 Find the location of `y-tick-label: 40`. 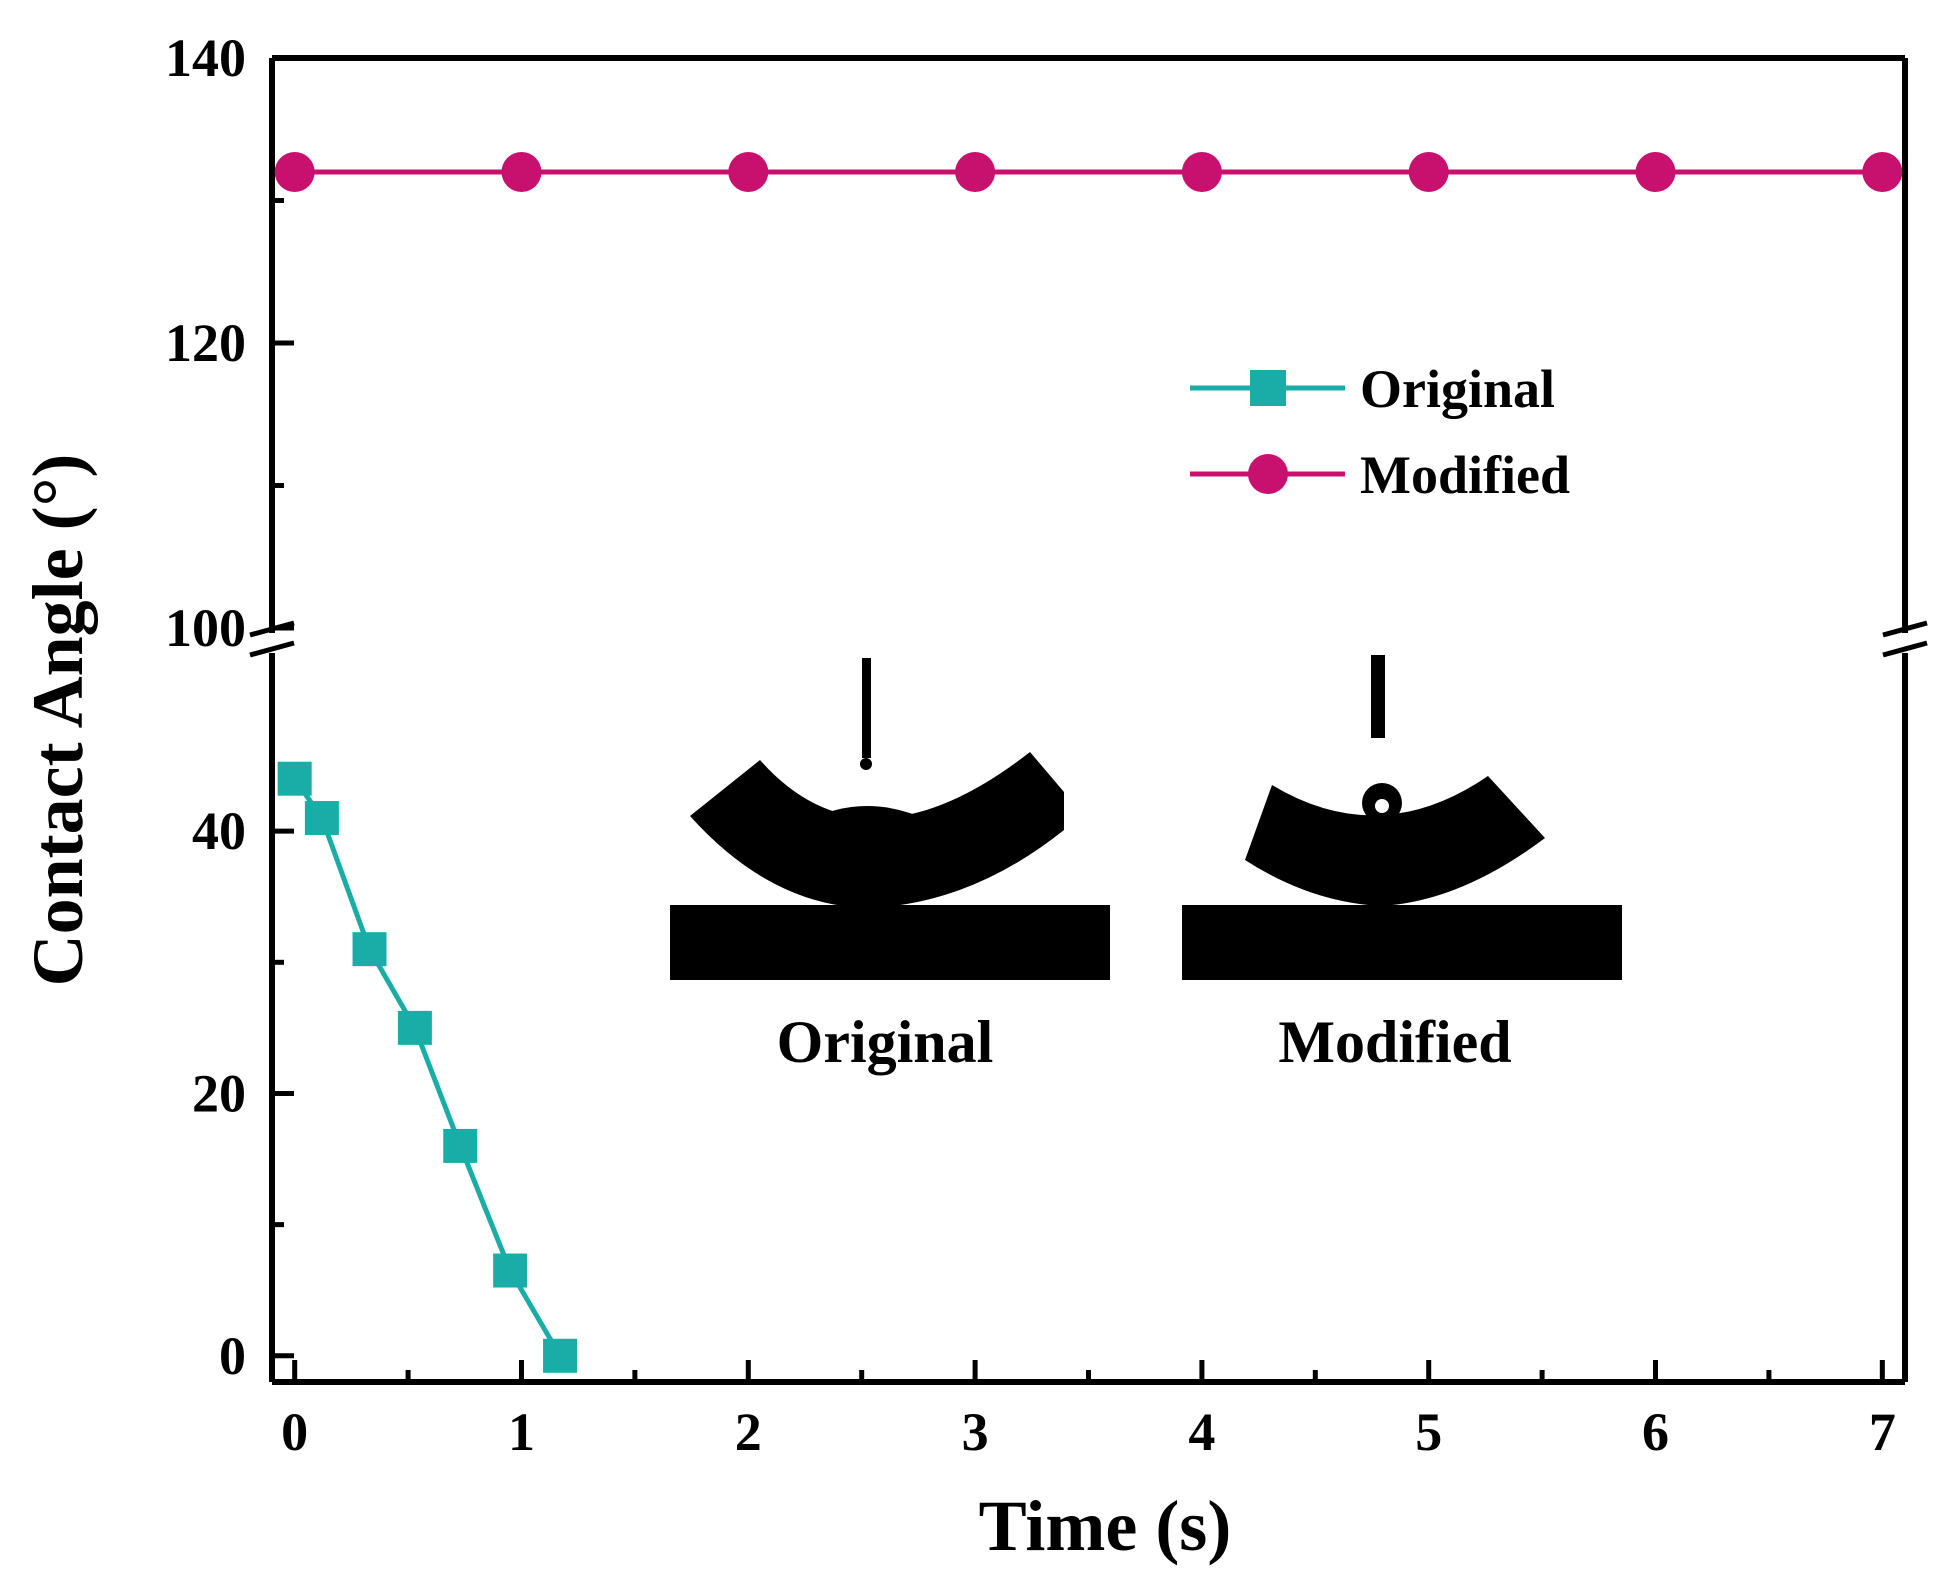

y-tick-label: 40 is located at coordinates (219, 831).